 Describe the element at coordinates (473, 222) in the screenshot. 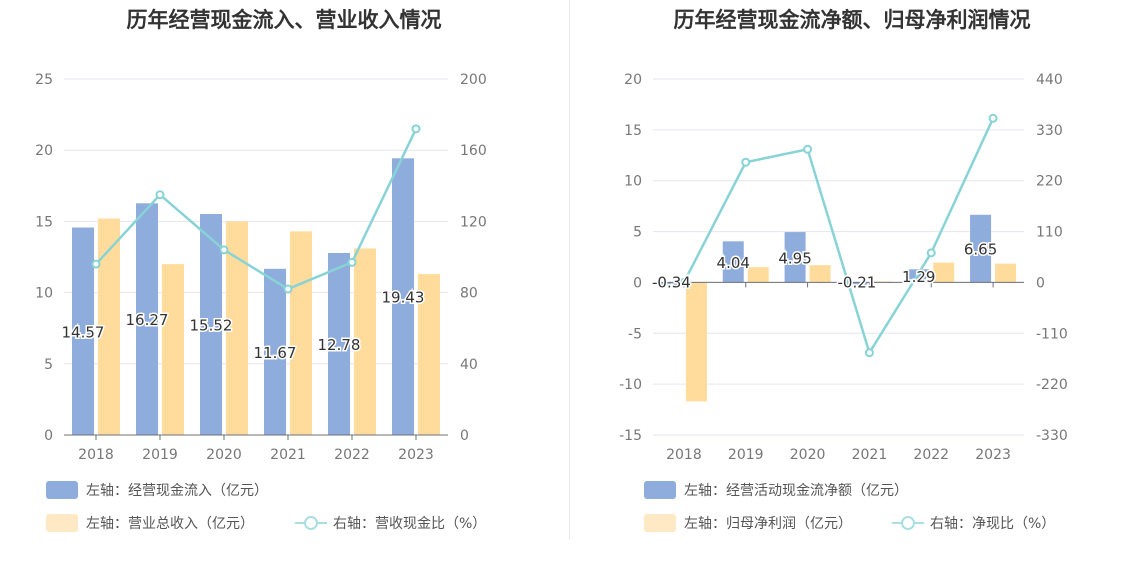

I see `y-right-tick-label: 120` at that location.